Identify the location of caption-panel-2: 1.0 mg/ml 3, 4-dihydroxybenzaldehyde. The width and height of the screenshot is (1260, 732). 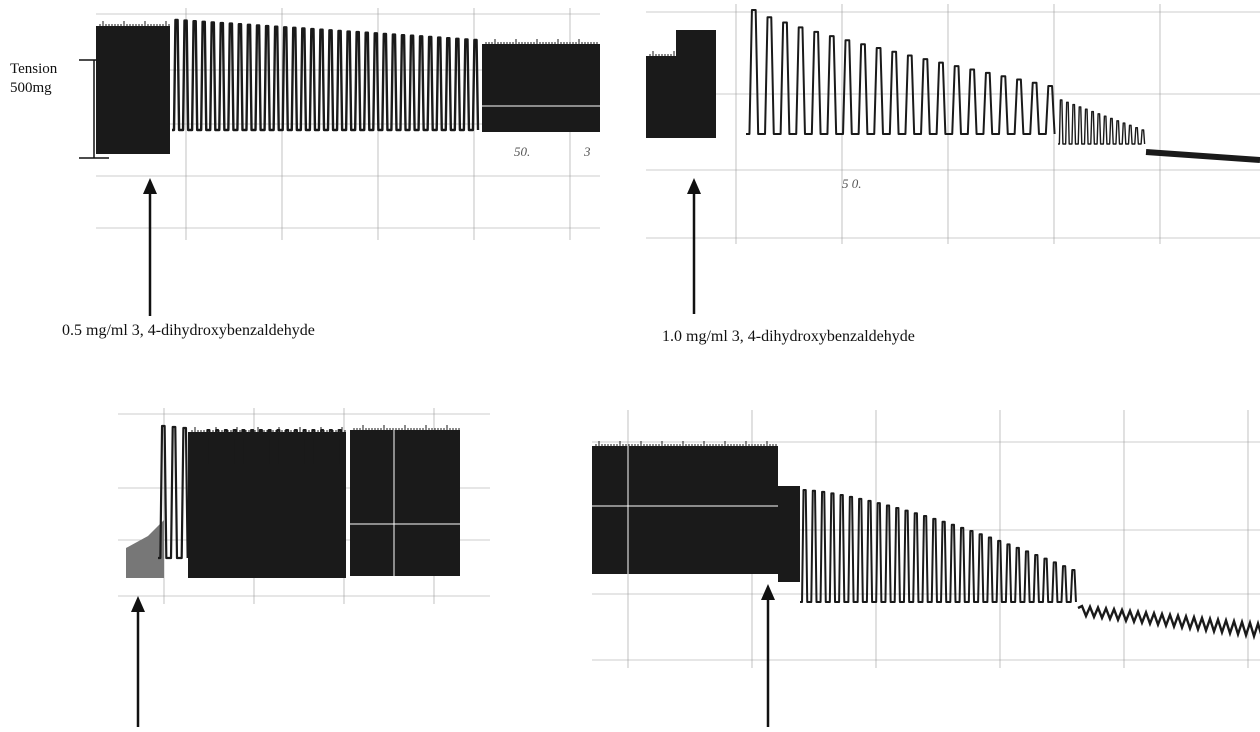
(788, 336).